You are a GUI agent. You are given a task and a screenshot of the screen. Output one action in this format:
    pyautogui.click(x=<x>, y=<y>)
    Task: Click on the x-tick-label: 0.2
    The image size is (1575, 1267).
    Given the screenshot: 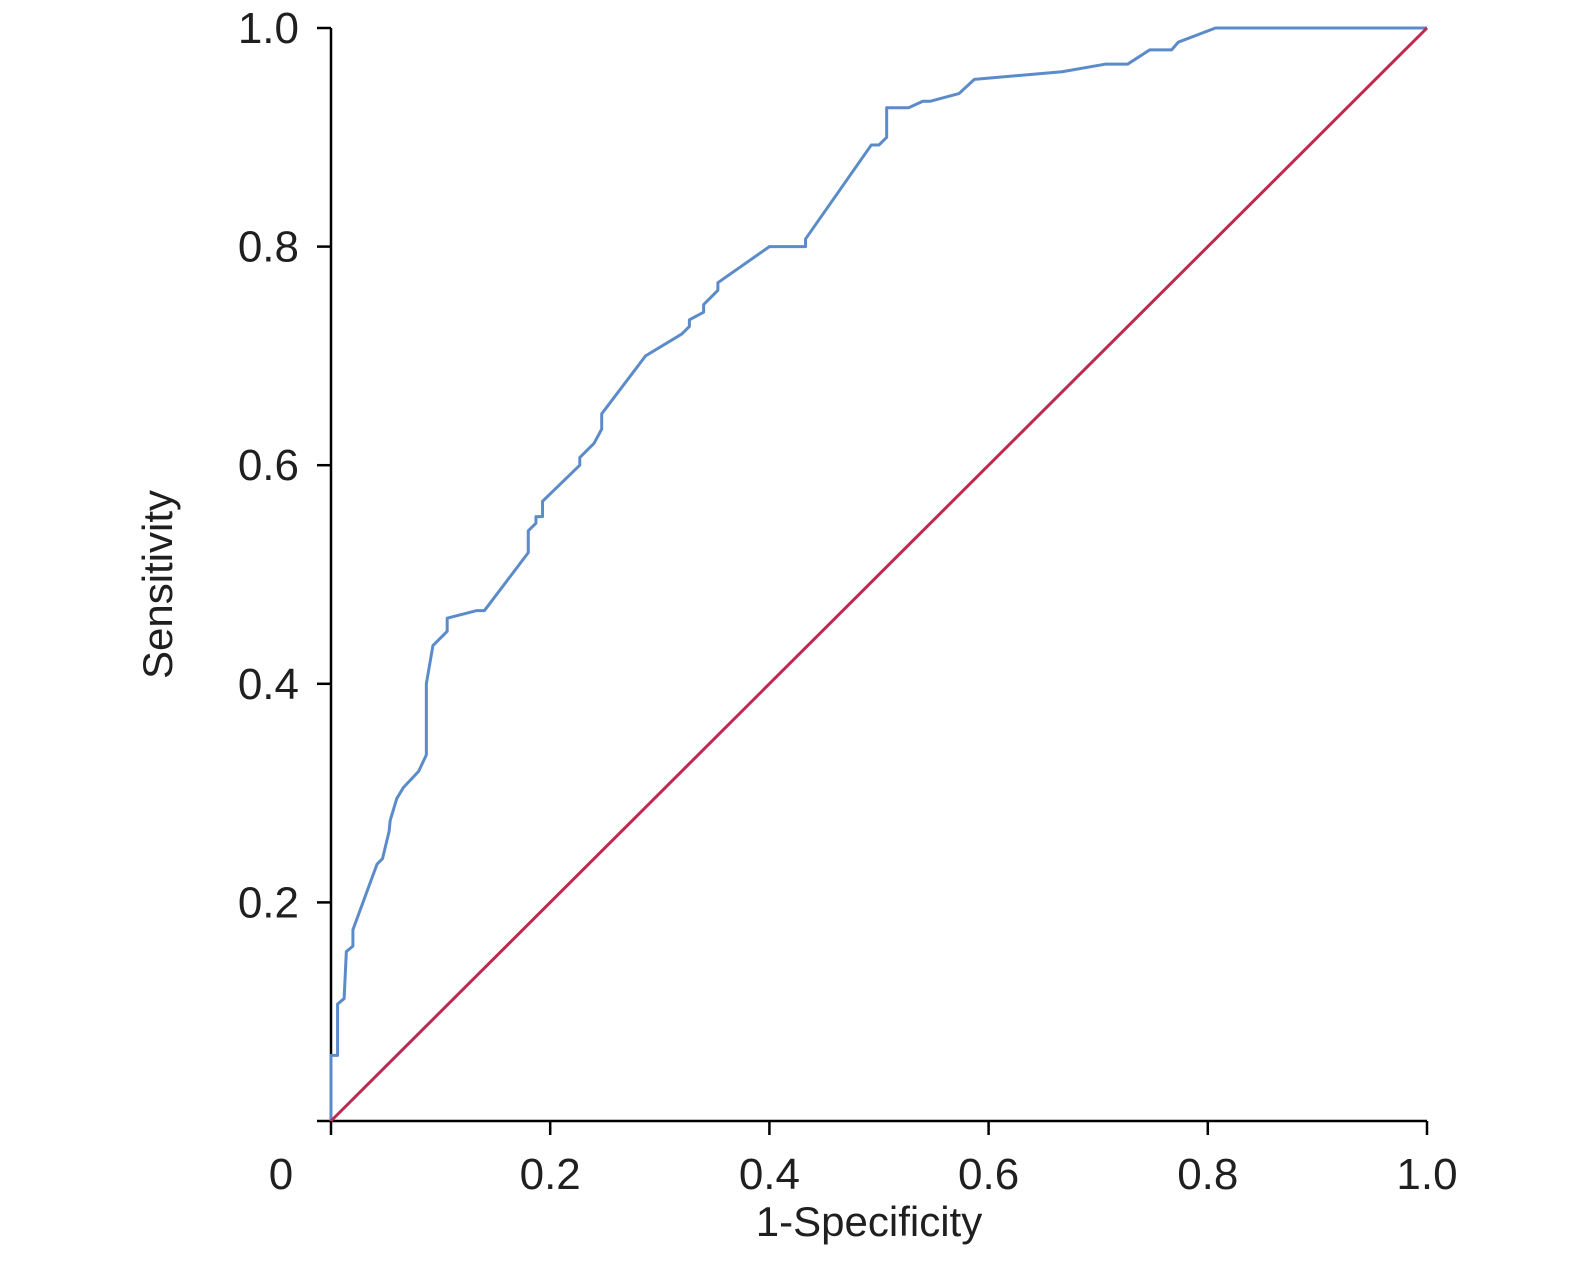 What is the action you would take?
    pyautogui.click(x=550, y=1174)
    